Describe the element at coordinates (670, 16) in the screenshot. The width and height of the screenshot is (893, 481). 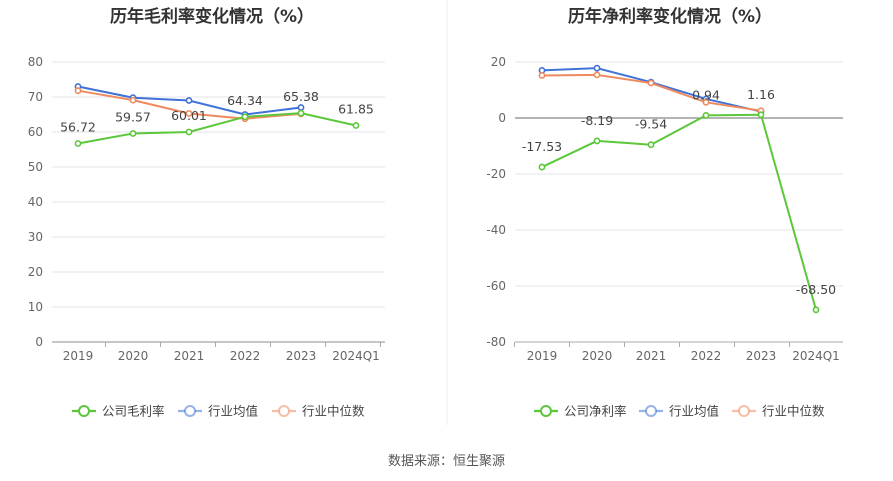
I see `chart-title: 历年净利率变化情况（%）` at that location.